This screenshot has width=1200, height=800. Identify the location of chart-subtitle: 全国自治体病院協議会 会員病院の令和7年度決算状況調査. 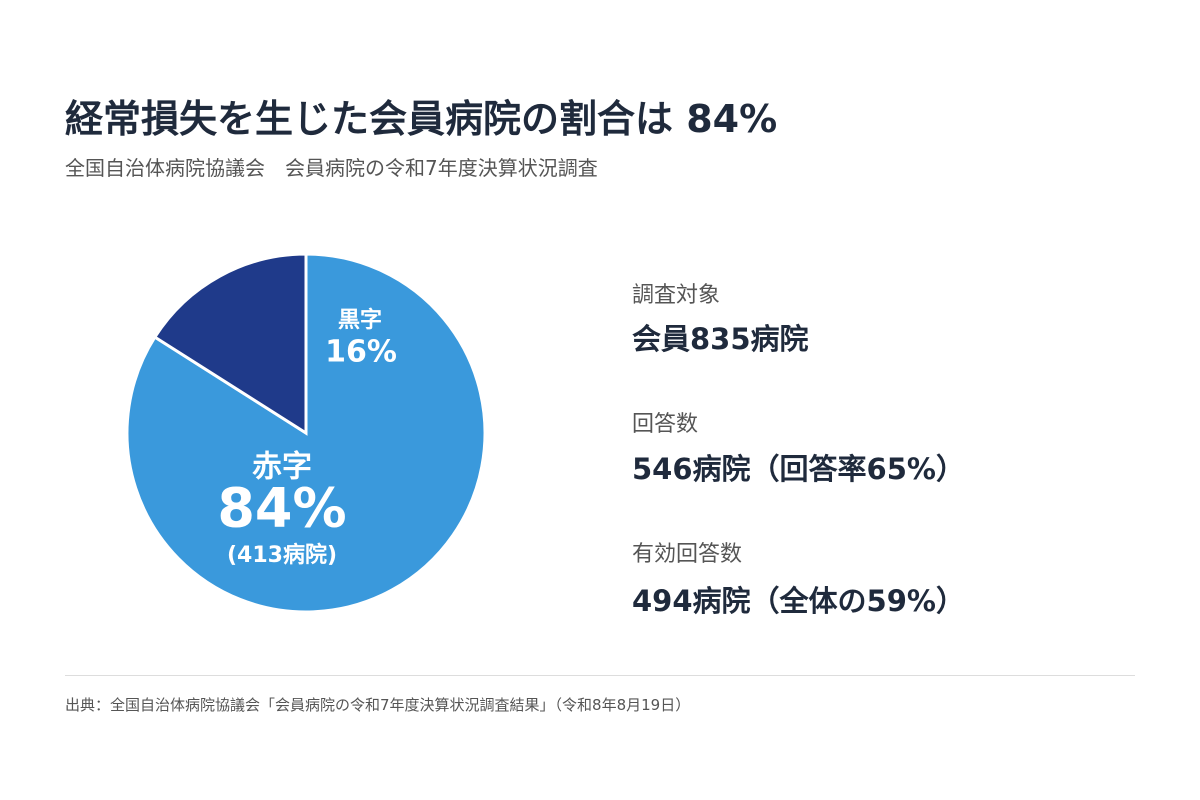
(331, 168).